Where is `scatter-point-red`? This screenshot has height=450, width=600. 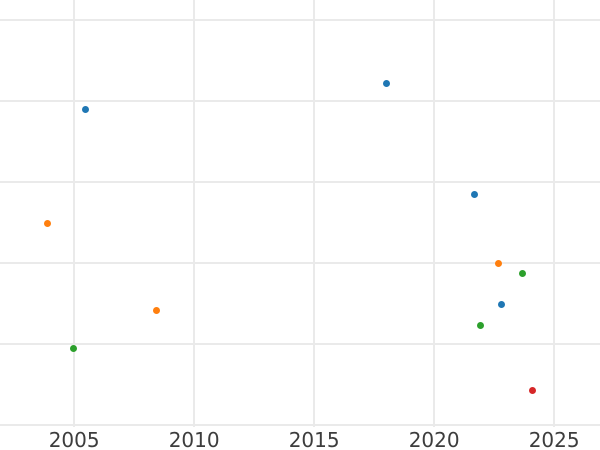 scatter-point-red is located at coordinates (533, 391).